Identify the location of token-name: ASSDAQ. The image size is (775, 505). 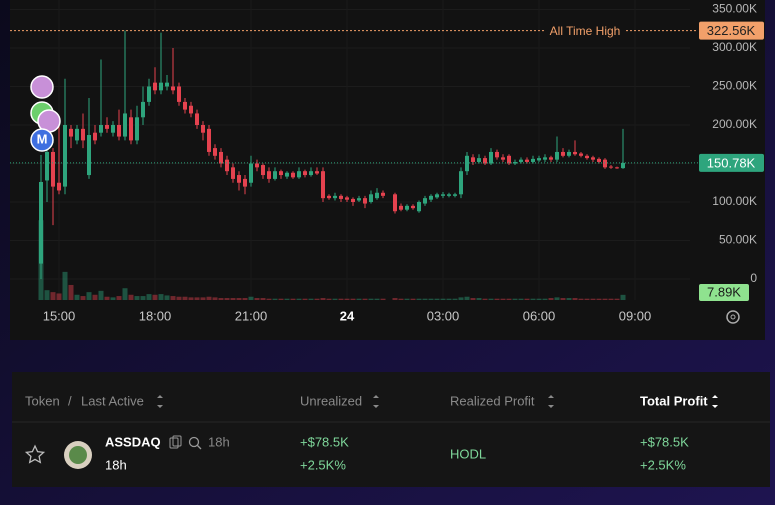
(133, 441).